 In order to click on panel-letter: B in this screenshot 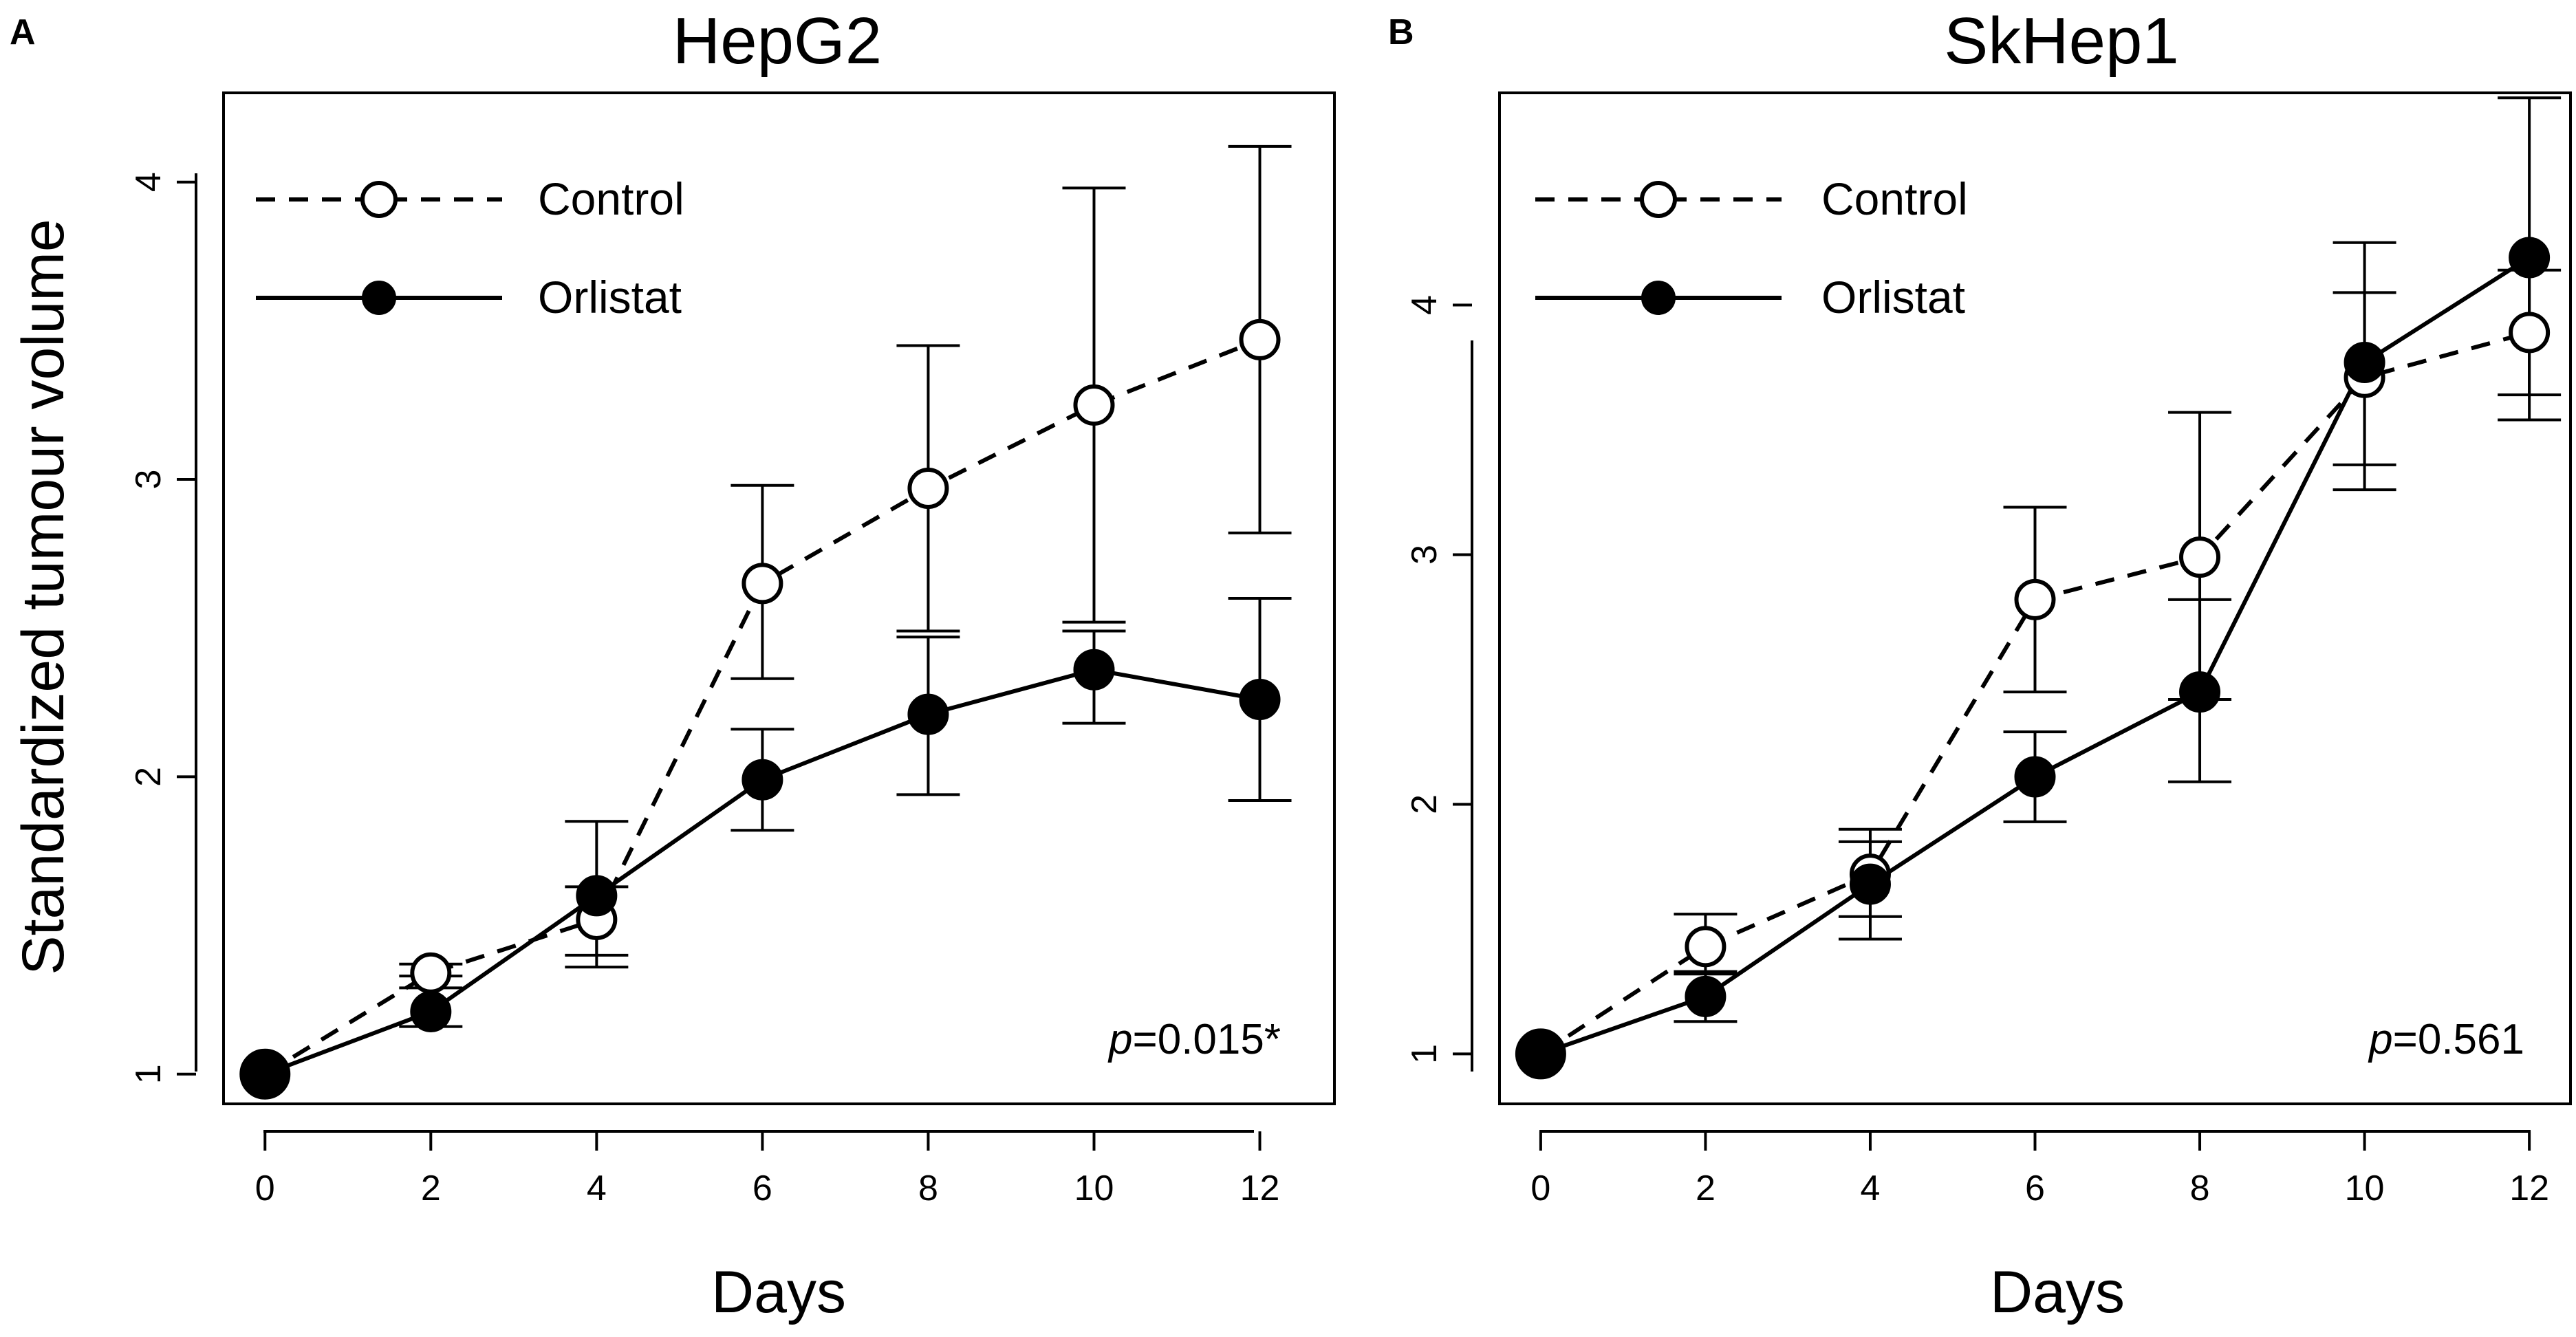, I will do `click(1401, 32)`.